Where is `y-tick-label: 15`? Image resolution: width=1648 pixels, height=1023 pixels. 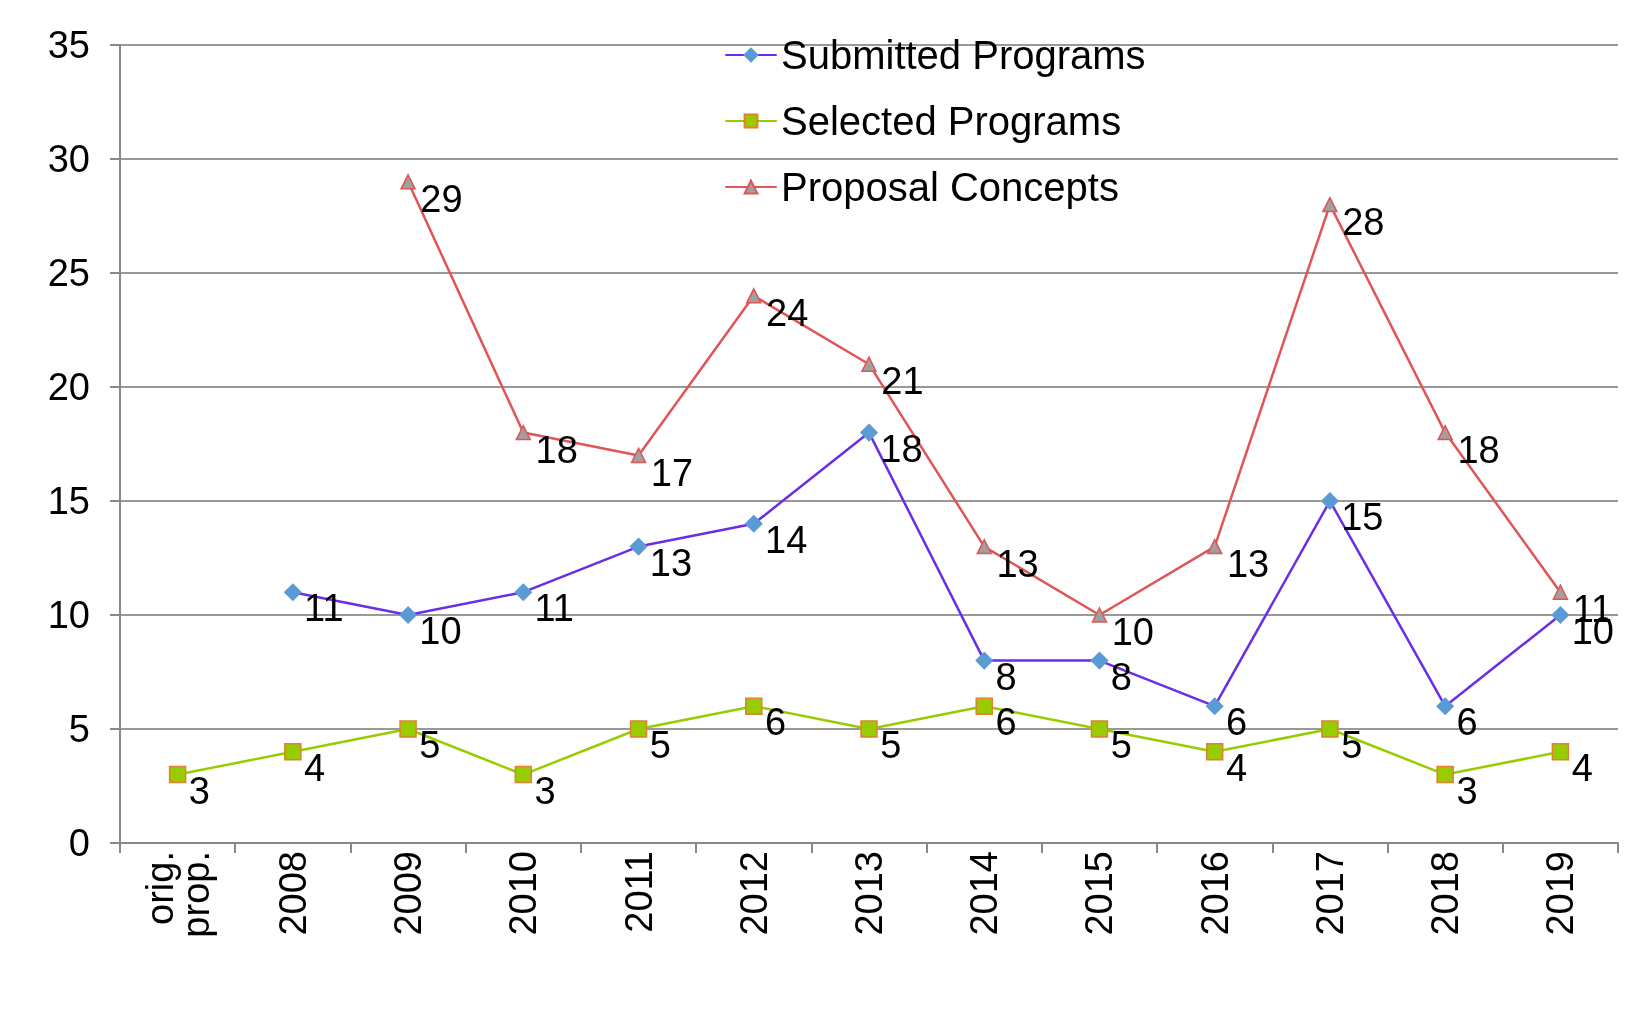
y-tick-label: 15 is located at coordinates (68, 501).